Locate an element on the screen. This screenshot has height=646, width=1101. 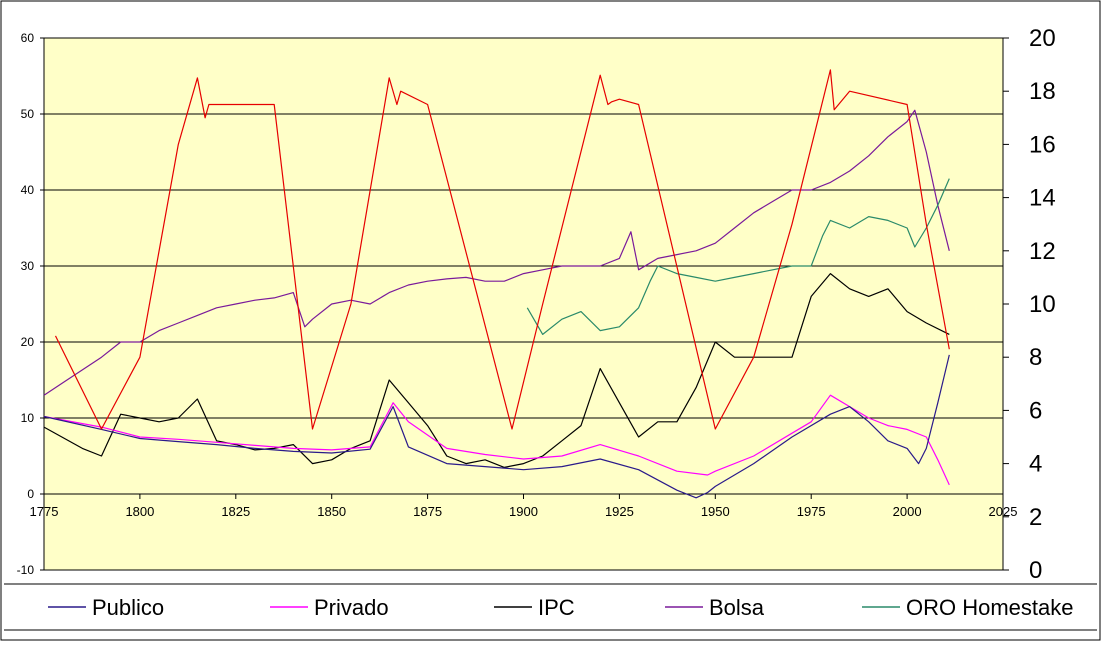
legend-label: IPC is located at coordinates (556, 607).